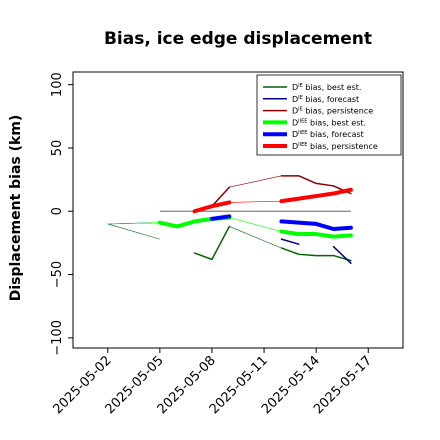 Image resolution: width=440 pixels, height=440 pixels. Describe the element at coordinates (57, 84) in the screenshot. I see `y-tick-label: 100` at that location.